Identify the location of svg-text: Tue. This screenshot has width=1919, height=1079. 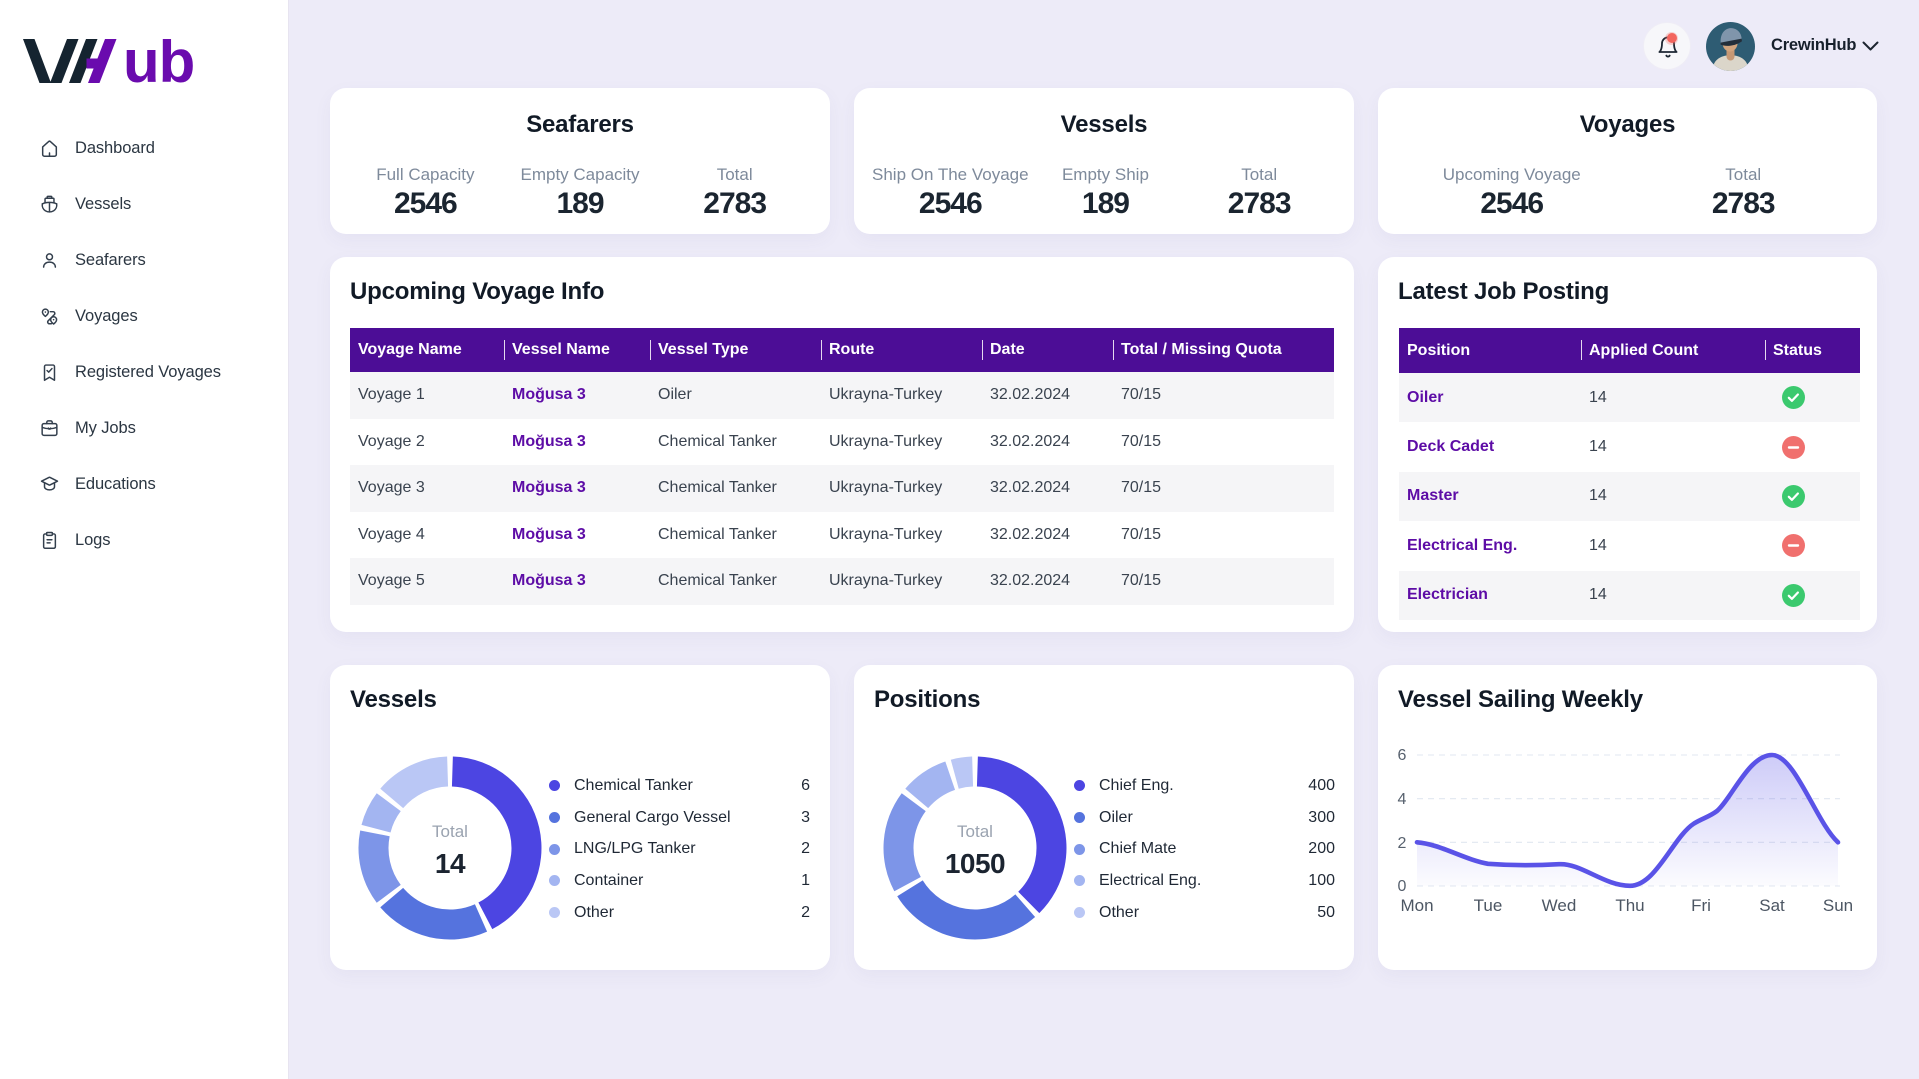
(1488, 905).